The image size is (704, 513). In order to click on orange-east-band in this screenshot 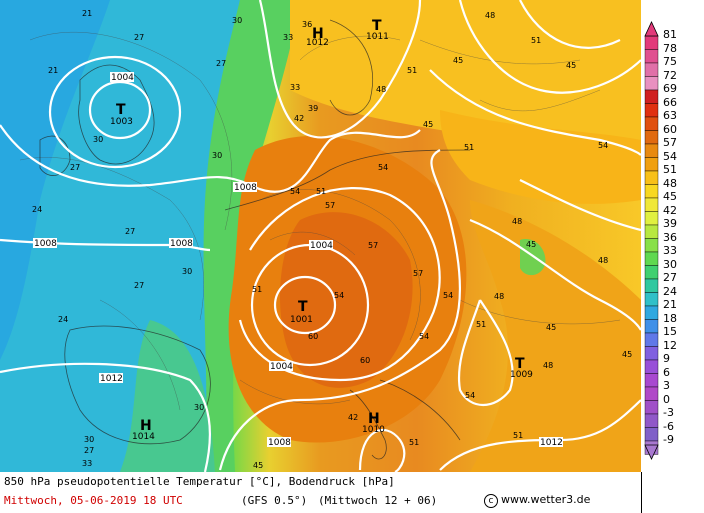, I will do `click(540, 157)`.